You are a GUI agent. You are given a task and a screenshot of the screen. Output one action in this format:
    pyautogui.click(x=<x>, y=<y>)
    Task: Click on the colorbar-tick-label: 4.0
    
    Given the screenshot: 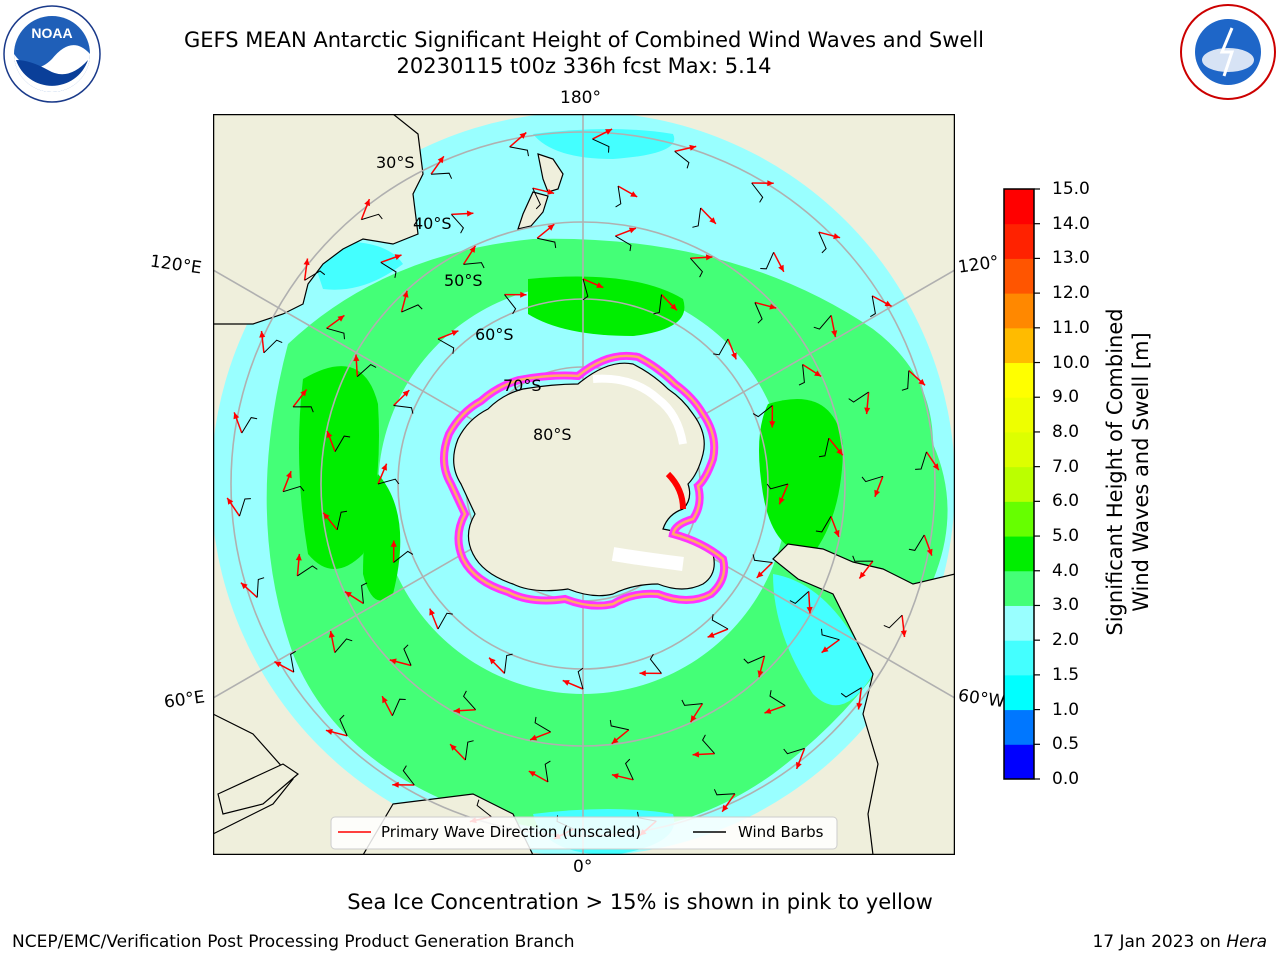 What is the action you would take?
    pyautogui.click(x=1066, y=570)
    